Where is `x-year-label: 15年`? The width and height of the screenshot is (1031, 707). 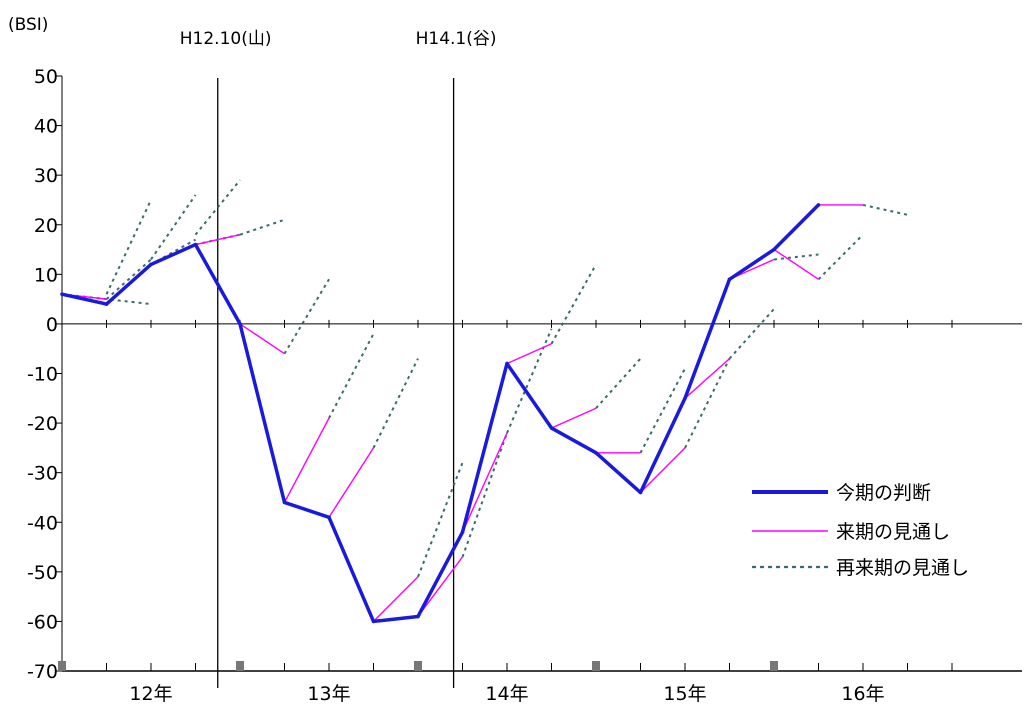
x-year-label: 15年 is located at coordinates (684, 694).